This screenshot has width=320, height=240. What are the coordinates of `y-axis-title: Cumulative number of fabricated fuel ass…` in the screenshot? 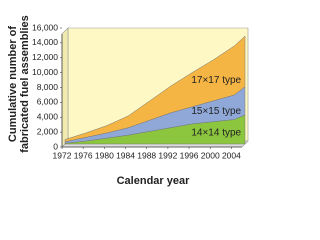 It's located at (19, 84).